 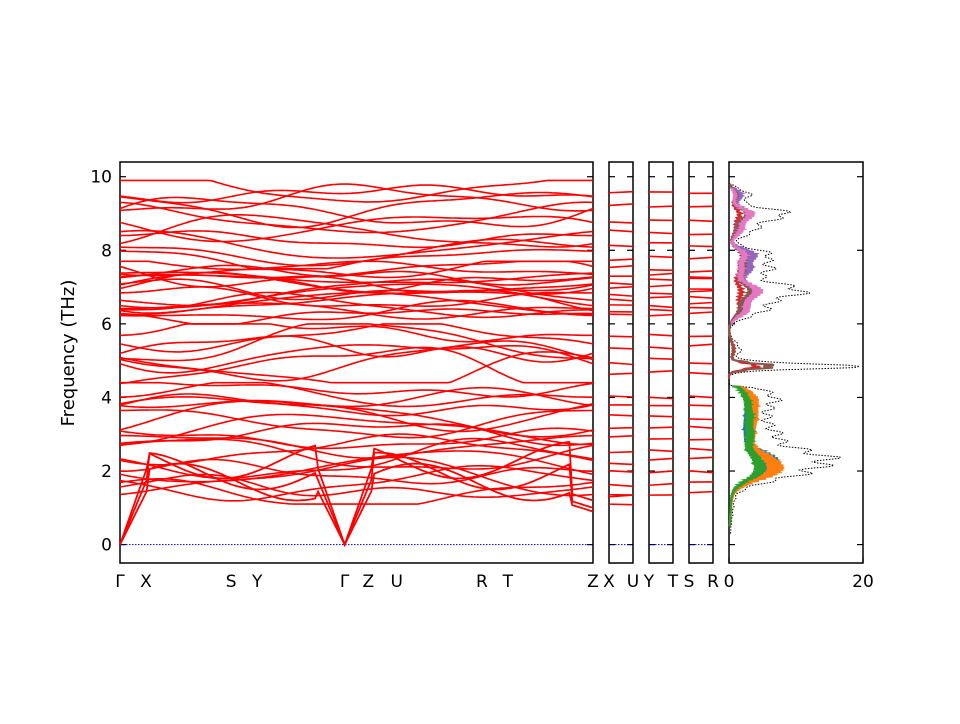 I want to click on x-tick-label-0: Y, so click(x=649, y=582).